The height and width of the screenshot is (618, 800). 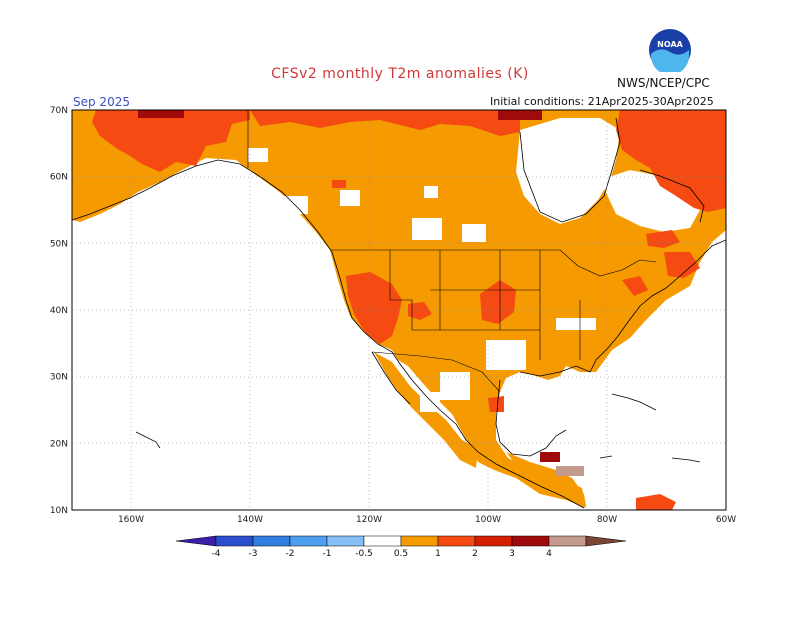 I want to click on colorbar-min-arrow, so click(x=196, y=541).